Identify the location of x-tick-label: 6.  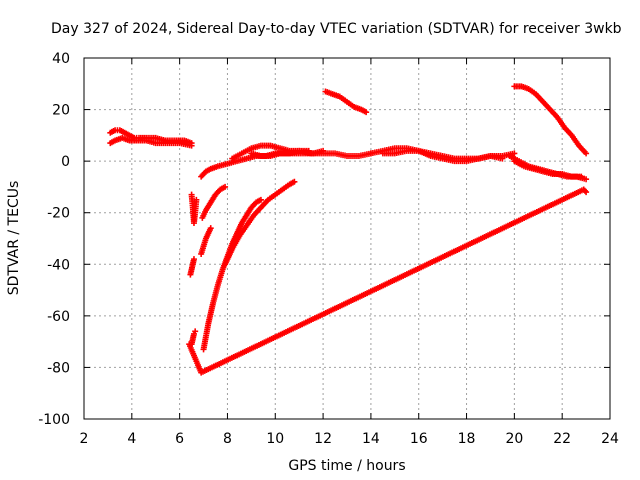
(179, 439).